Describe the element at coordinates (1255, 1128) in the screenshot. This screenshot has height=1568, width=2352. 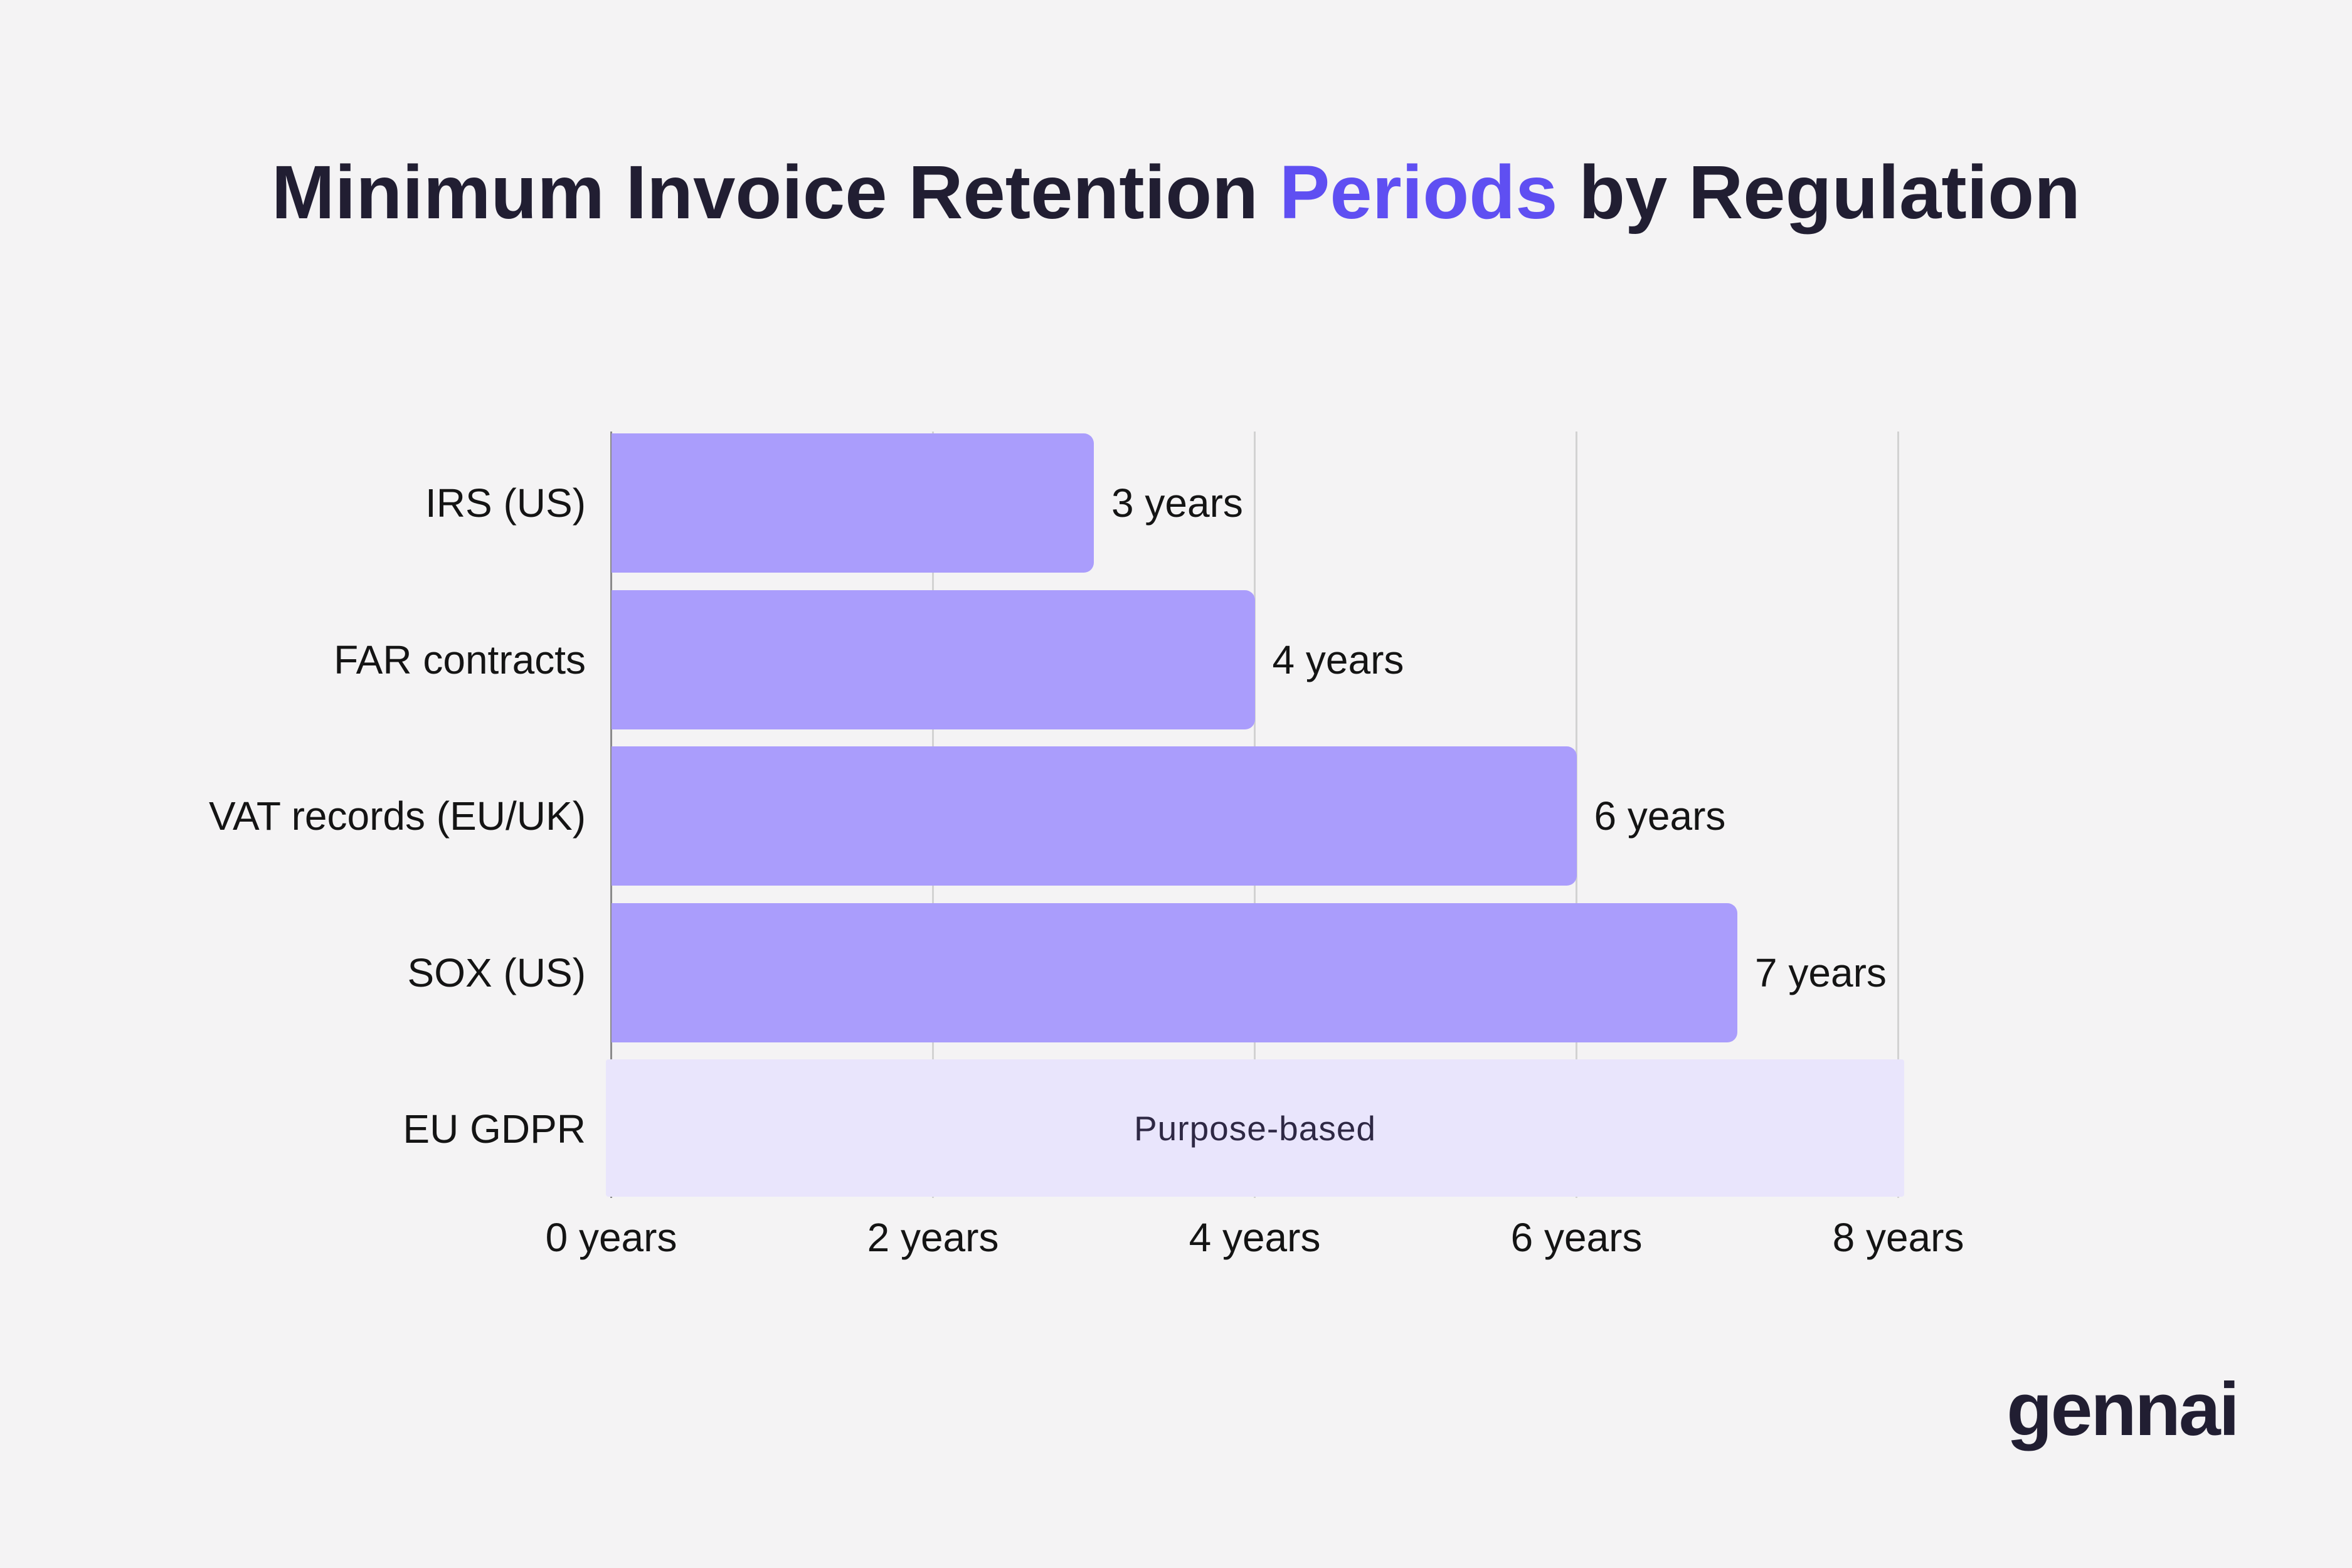
I see `bar-eu-gdpr: Purpose-based` at that location.